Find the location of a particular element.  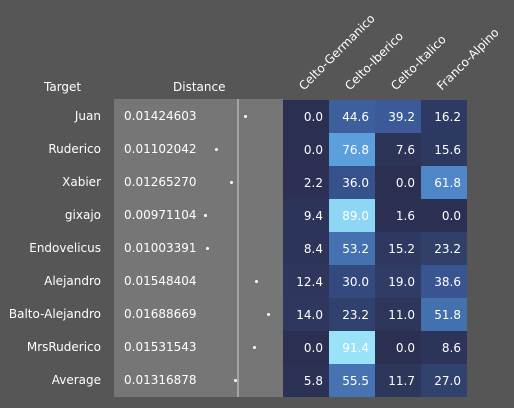

cell-franco-alpino: 16.2 is located at coordinates (444, 116).